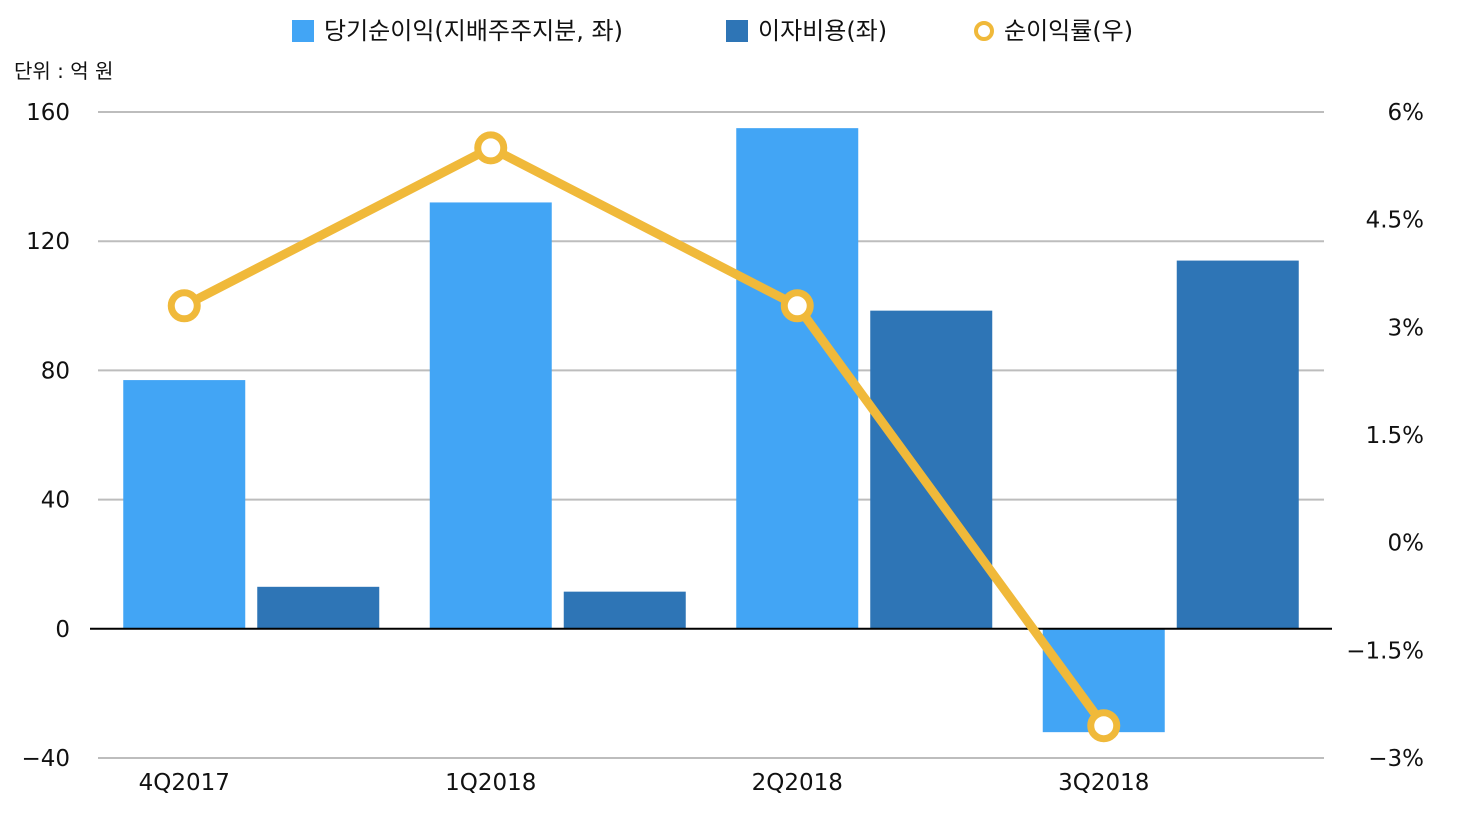 This screenshot has height=826, width=1462. Describe the element at coordinates (48, 242) in the screenshot. I see `left-tick-label: 120` at that location.